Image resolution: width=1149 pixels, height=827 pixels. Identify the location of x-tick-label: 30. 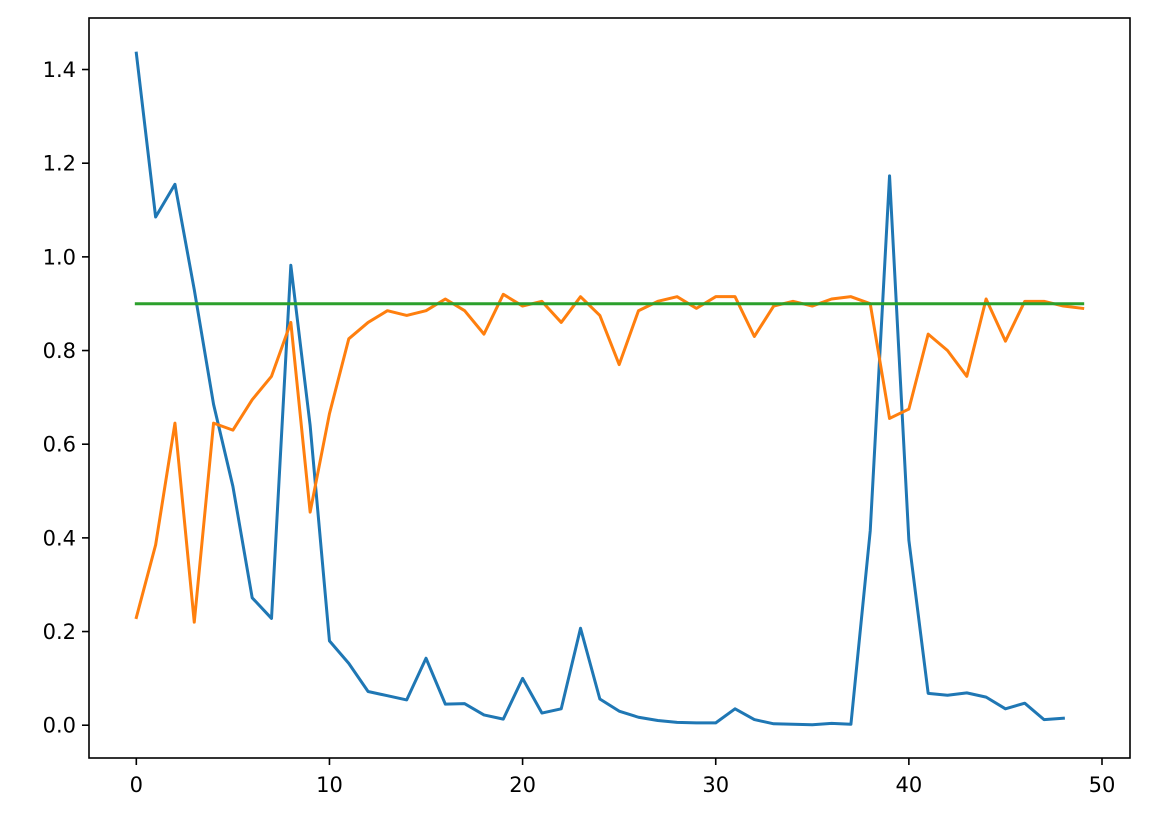
(715, 785).